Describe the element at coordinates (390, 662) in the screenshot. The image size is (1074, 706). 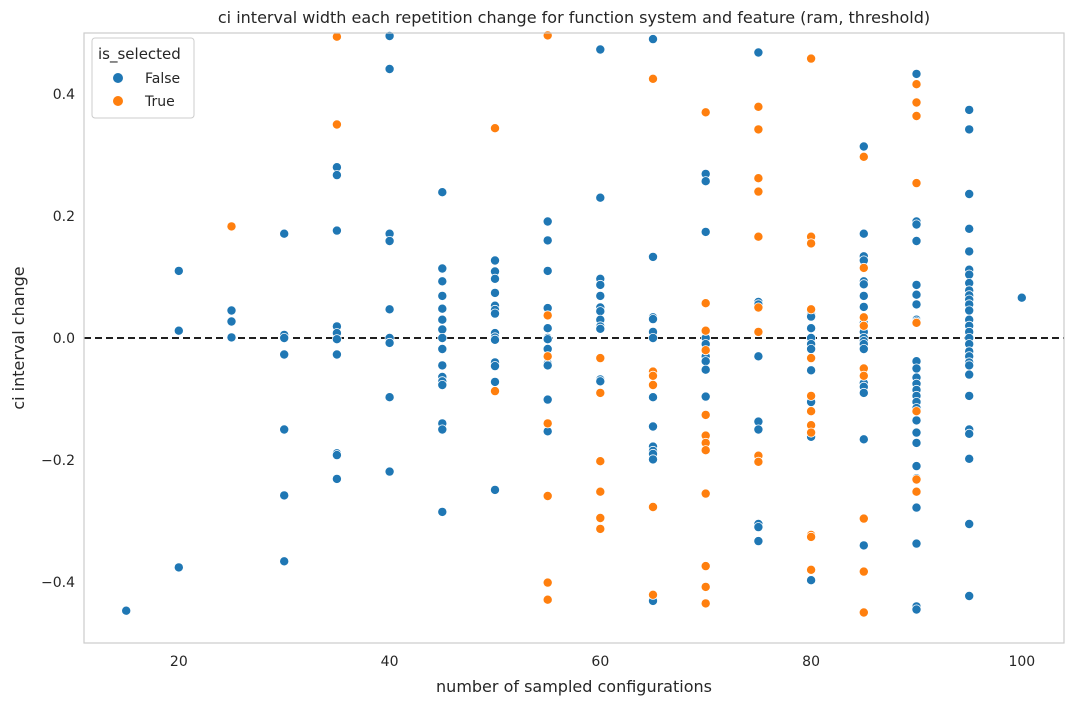
I see `x-tick-label: 40` at that location.